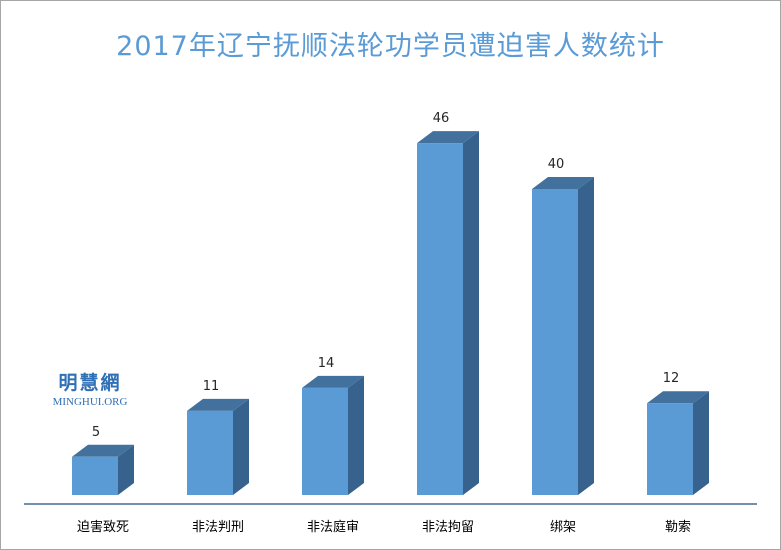 The width and height of the screenshot is (781, 550). Describe the element at coordinates (333, 527) in the screenshot. I see `category-label: 非法庭审` at that location.